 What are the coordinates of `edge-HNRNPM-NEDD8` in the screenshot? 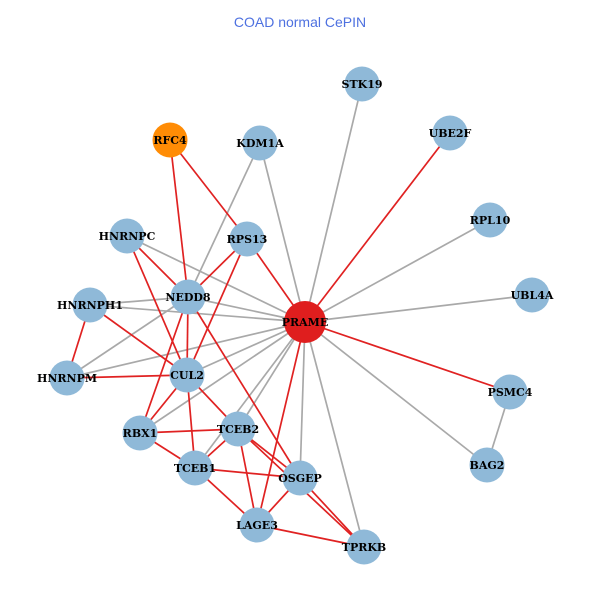 It's located at (127, 337).